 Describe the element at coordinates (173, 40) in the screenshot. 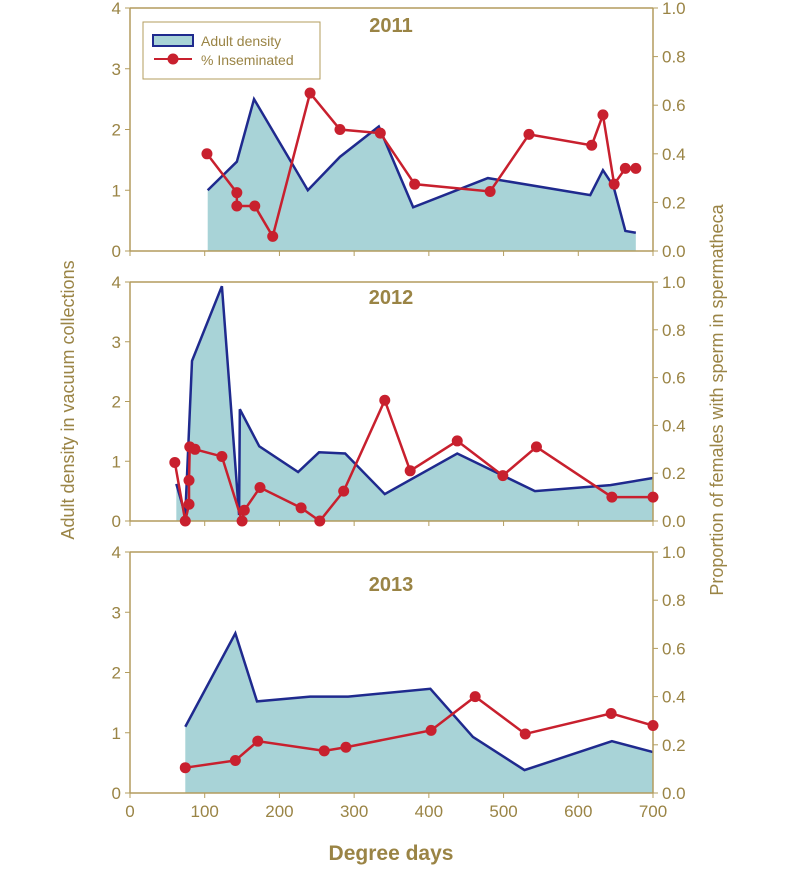

I see `legend-swatch-adult-density` at that location.